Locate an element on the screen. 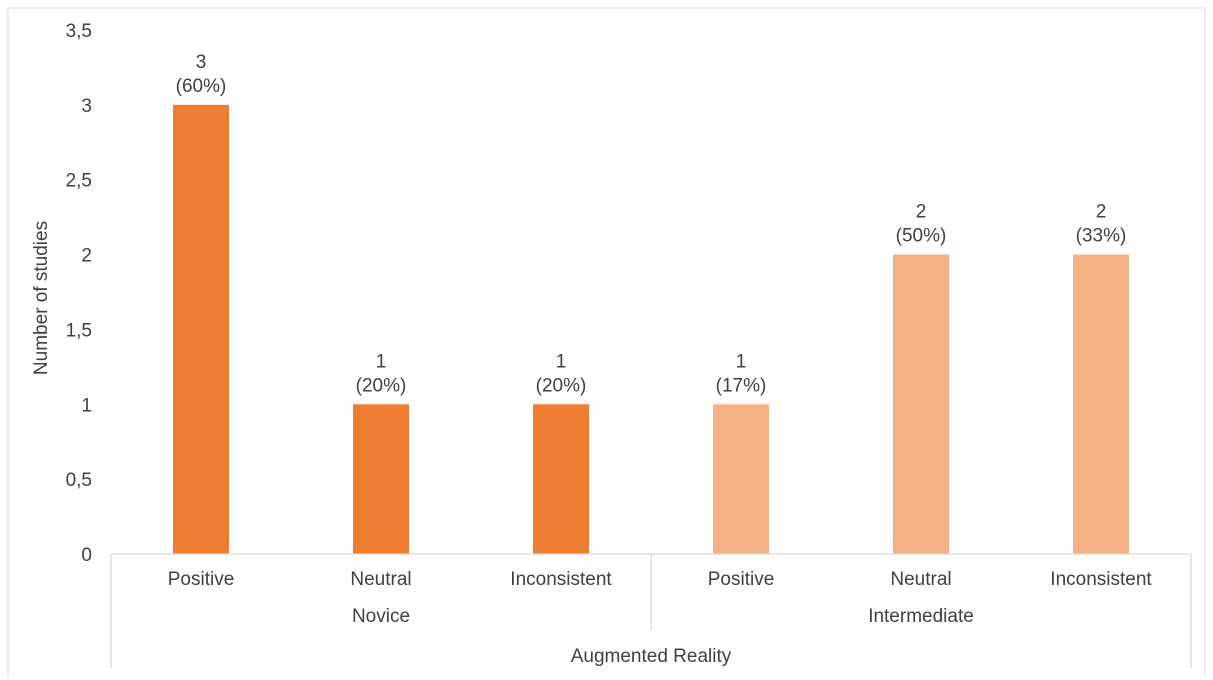 Image resolution: width=1213 pixels, height=680 pixels. y-tick-label: 1,5 is located at coordinates (79, 330).